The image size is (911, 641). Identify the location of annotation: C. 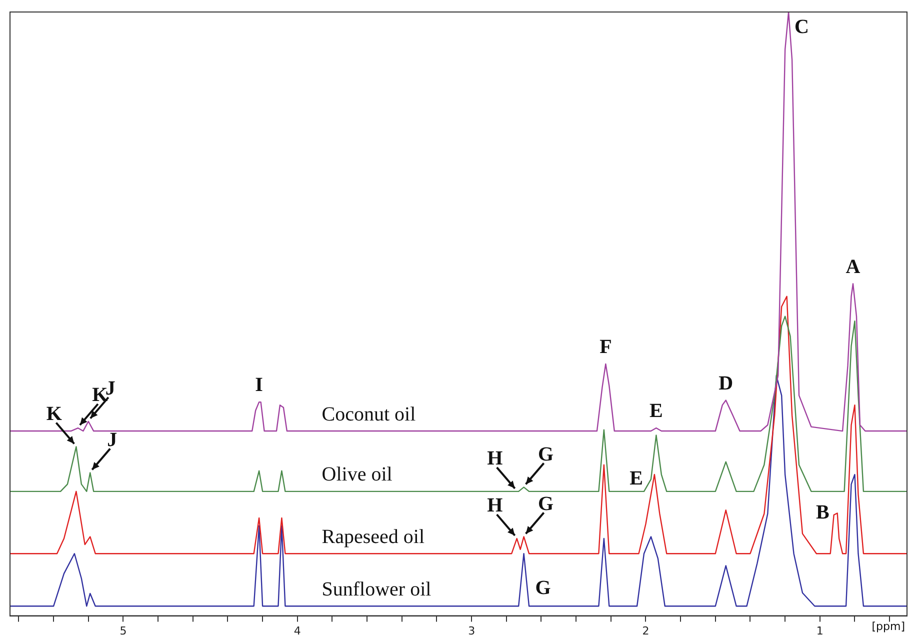
(802, 27).